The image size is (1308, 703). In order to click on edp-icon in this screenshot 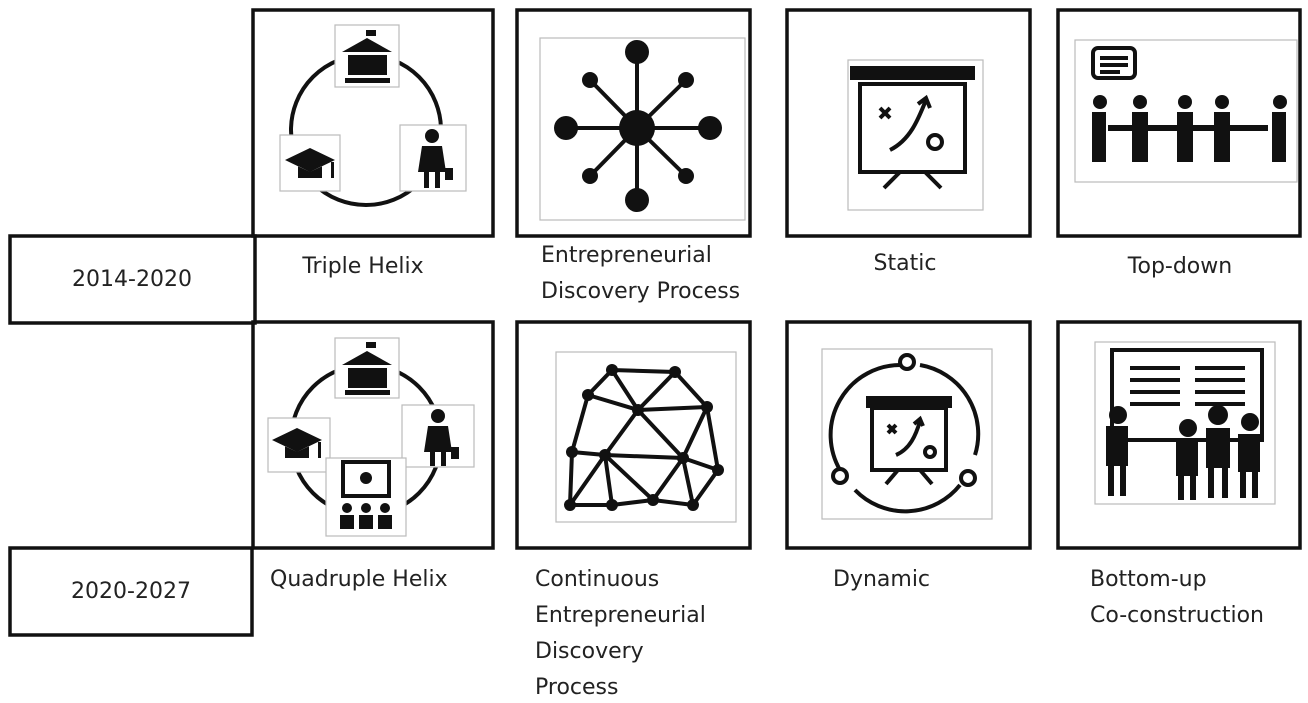, I will do `click(642, 129)`.